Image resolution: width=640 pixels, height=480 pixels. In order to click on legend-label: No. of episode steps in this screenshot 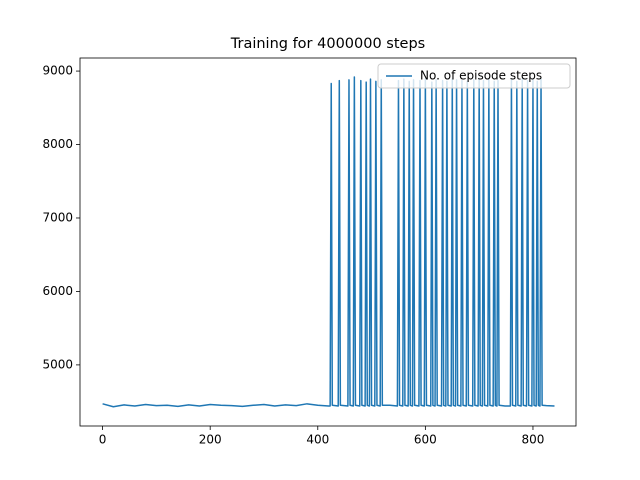, I will do `click(481, 76)`.